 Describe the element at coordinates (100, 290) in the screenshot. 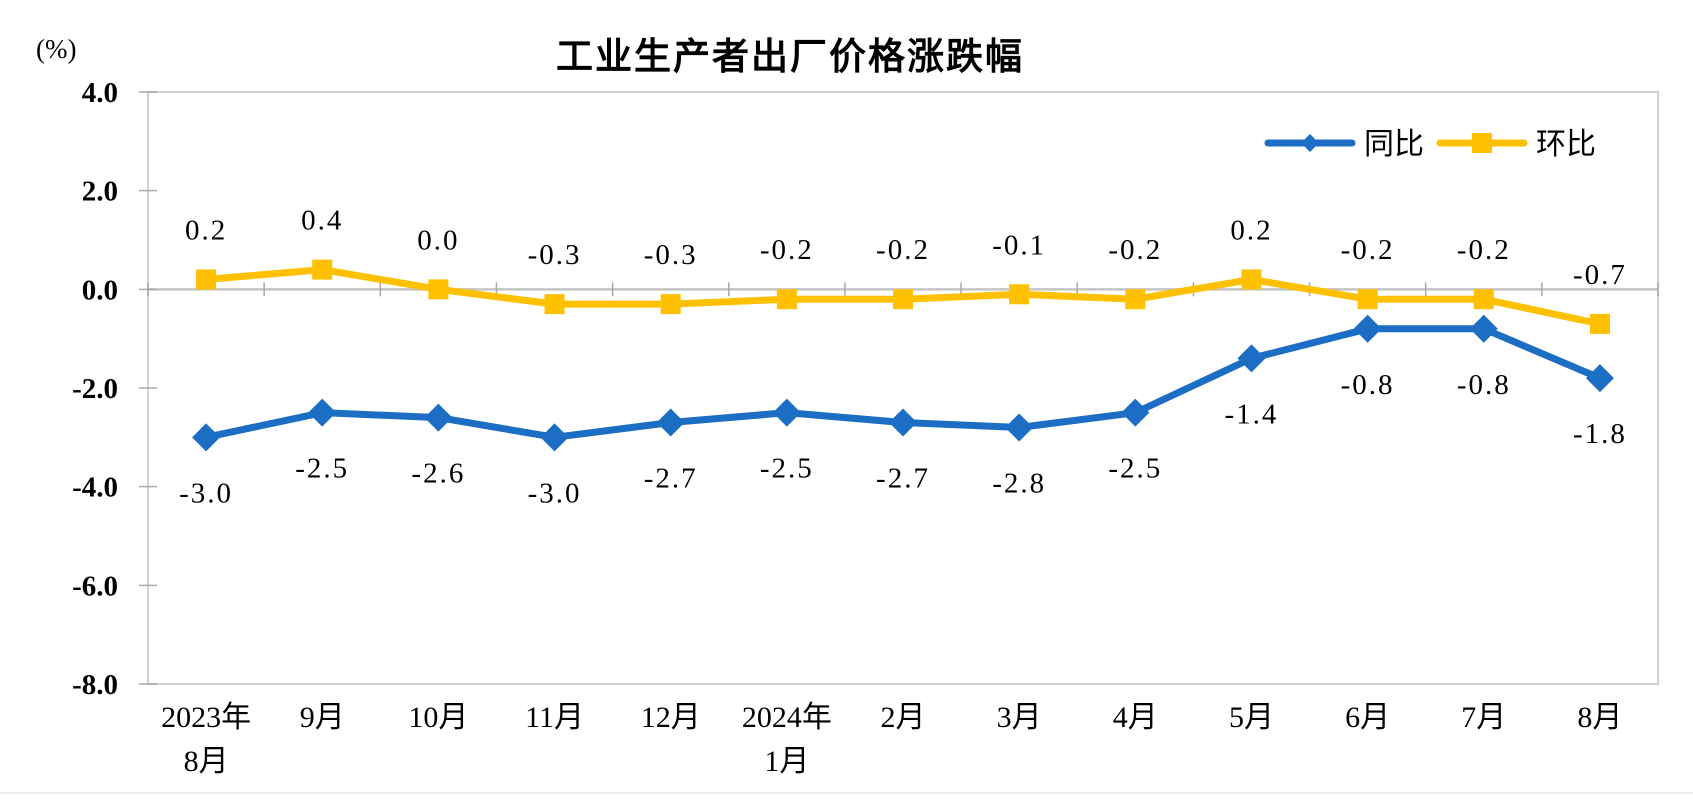

I see `y-tick-label: 0.0` at that location.